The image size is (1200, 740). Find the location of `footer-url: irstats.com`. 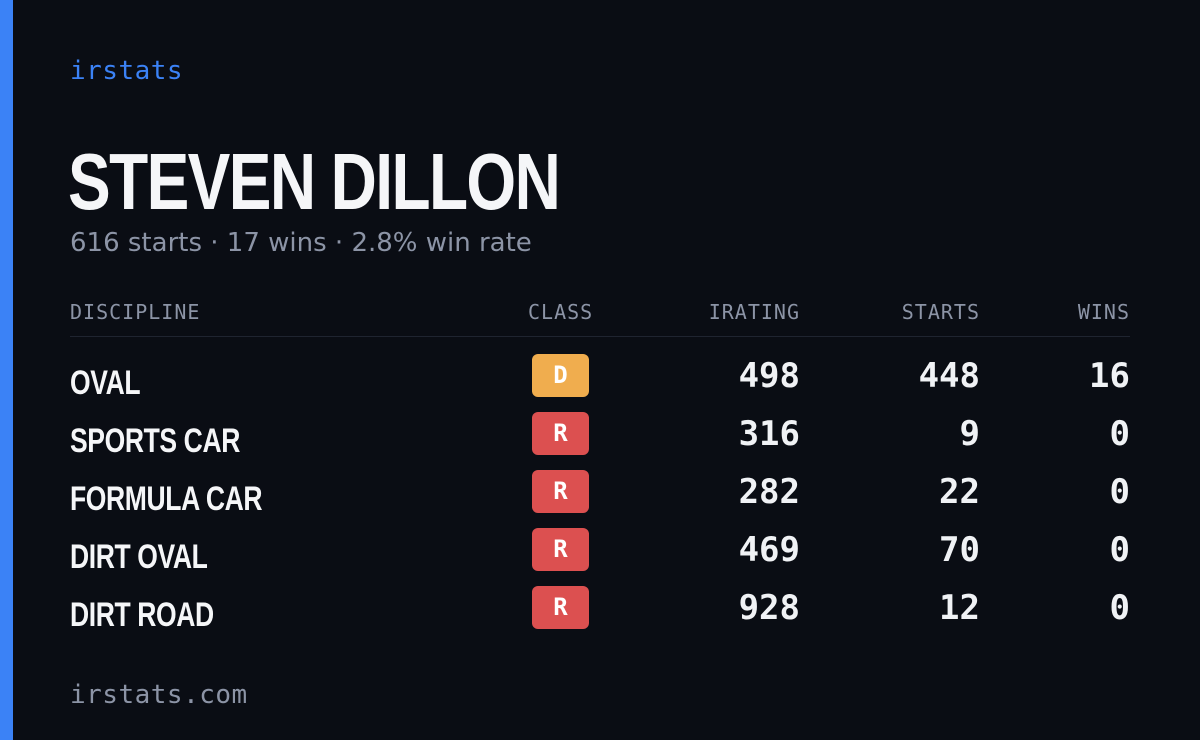

footer-url: irstats.com is located at coordinates (159, 695).